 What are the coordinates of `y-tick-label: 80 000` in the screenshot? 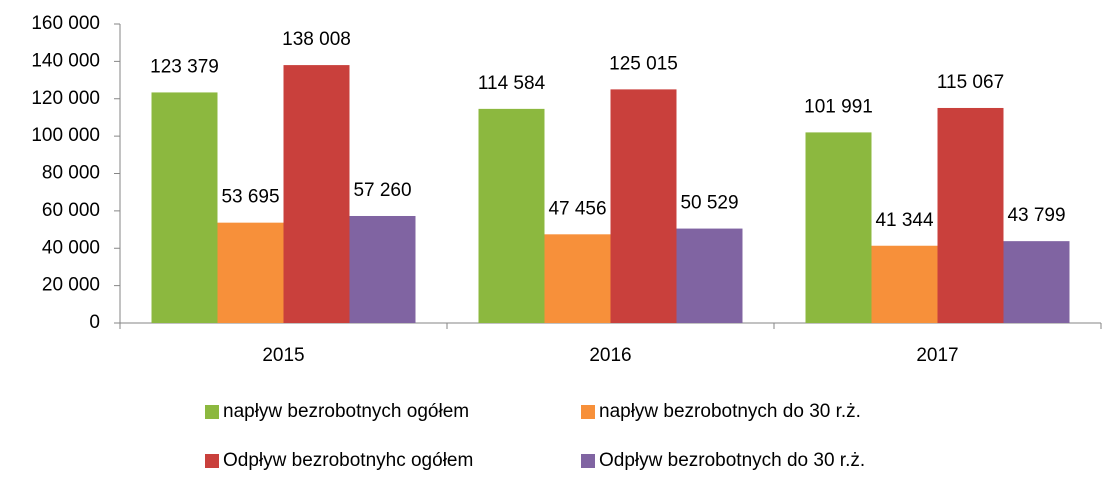 It's located at (71, 173).